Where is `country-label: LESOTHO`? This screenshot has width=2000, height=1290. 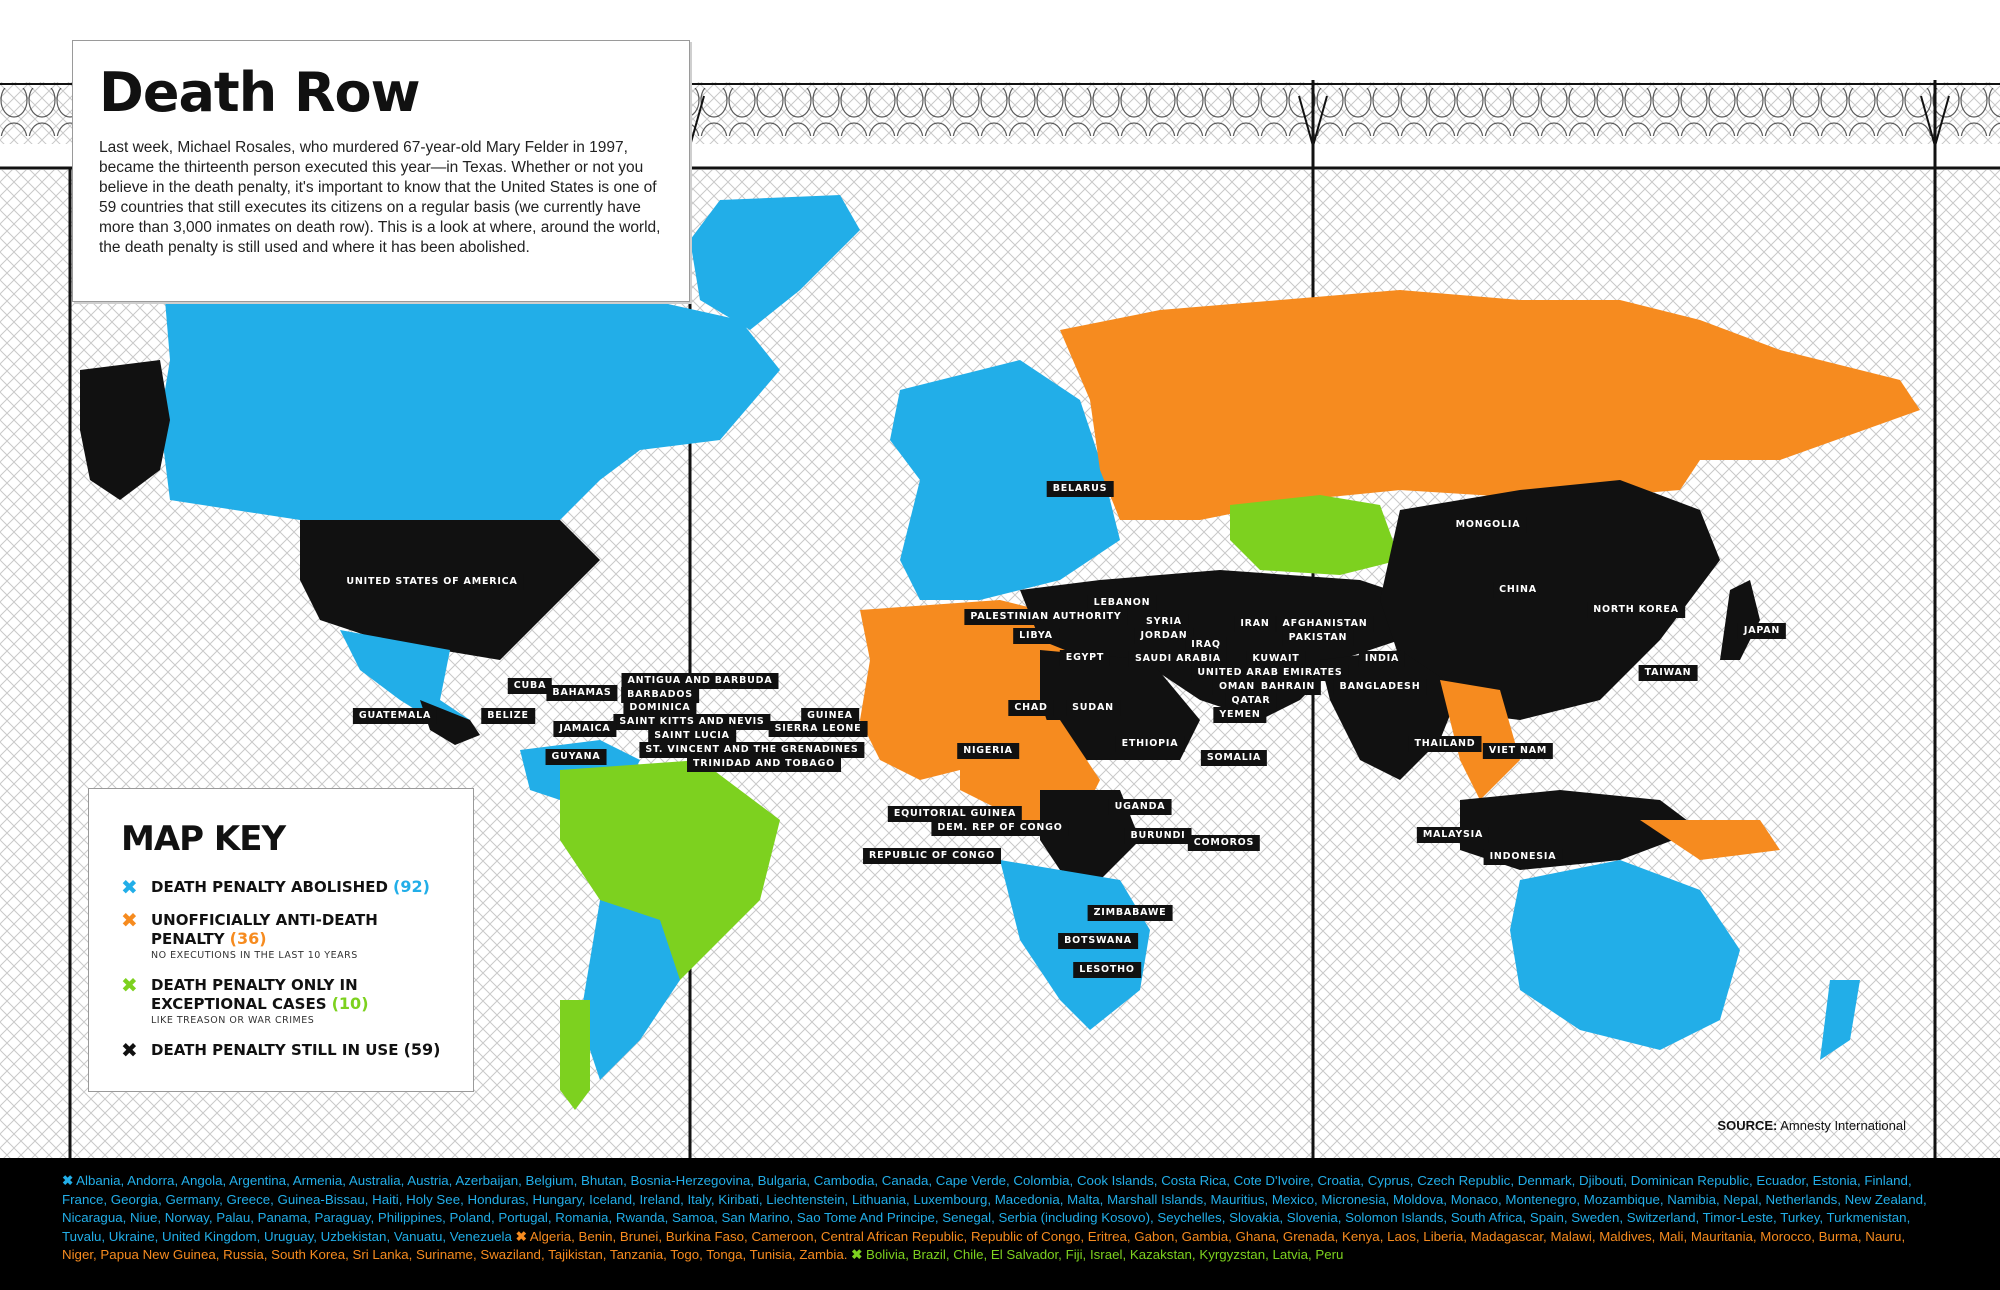 country-label: LESOTHO is located at coordinates (1107, 970).